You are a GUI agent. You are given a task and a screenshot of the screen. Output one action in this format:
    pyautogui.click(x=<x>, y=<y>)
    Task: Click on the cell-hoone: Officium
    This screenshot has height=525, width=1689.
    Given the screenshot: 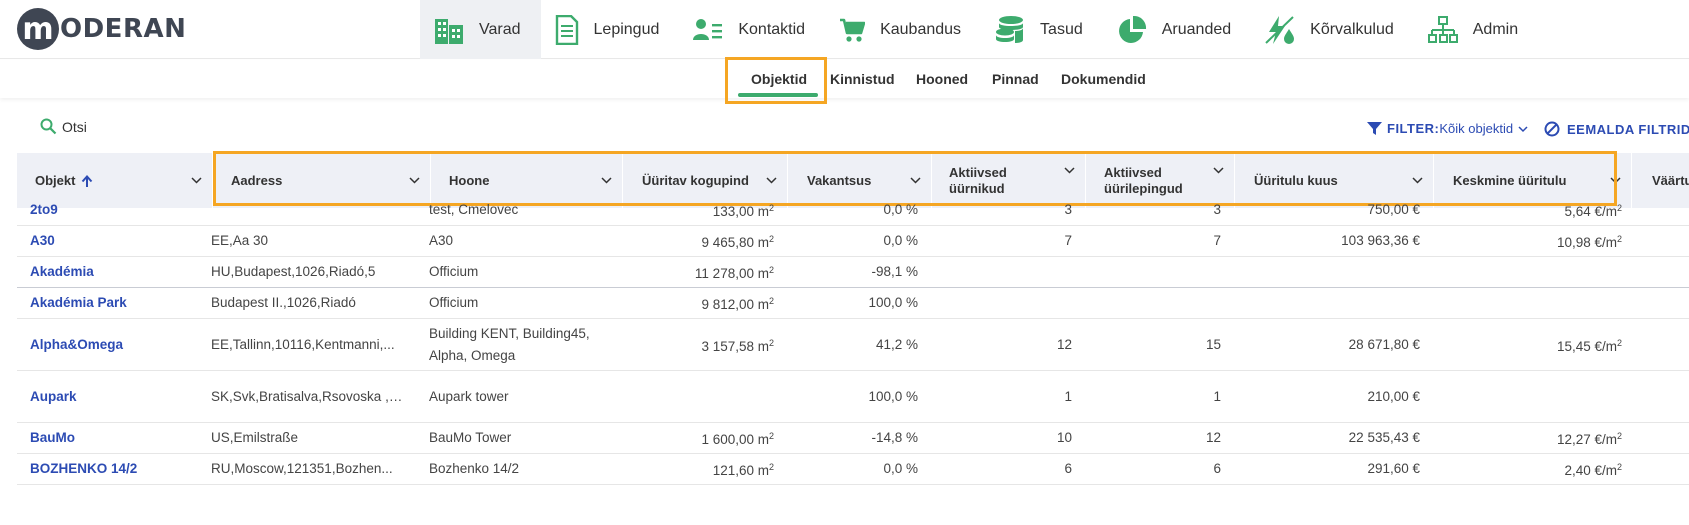 What is the action you would take?
    pyautogui.click(x=519, y=303)
    